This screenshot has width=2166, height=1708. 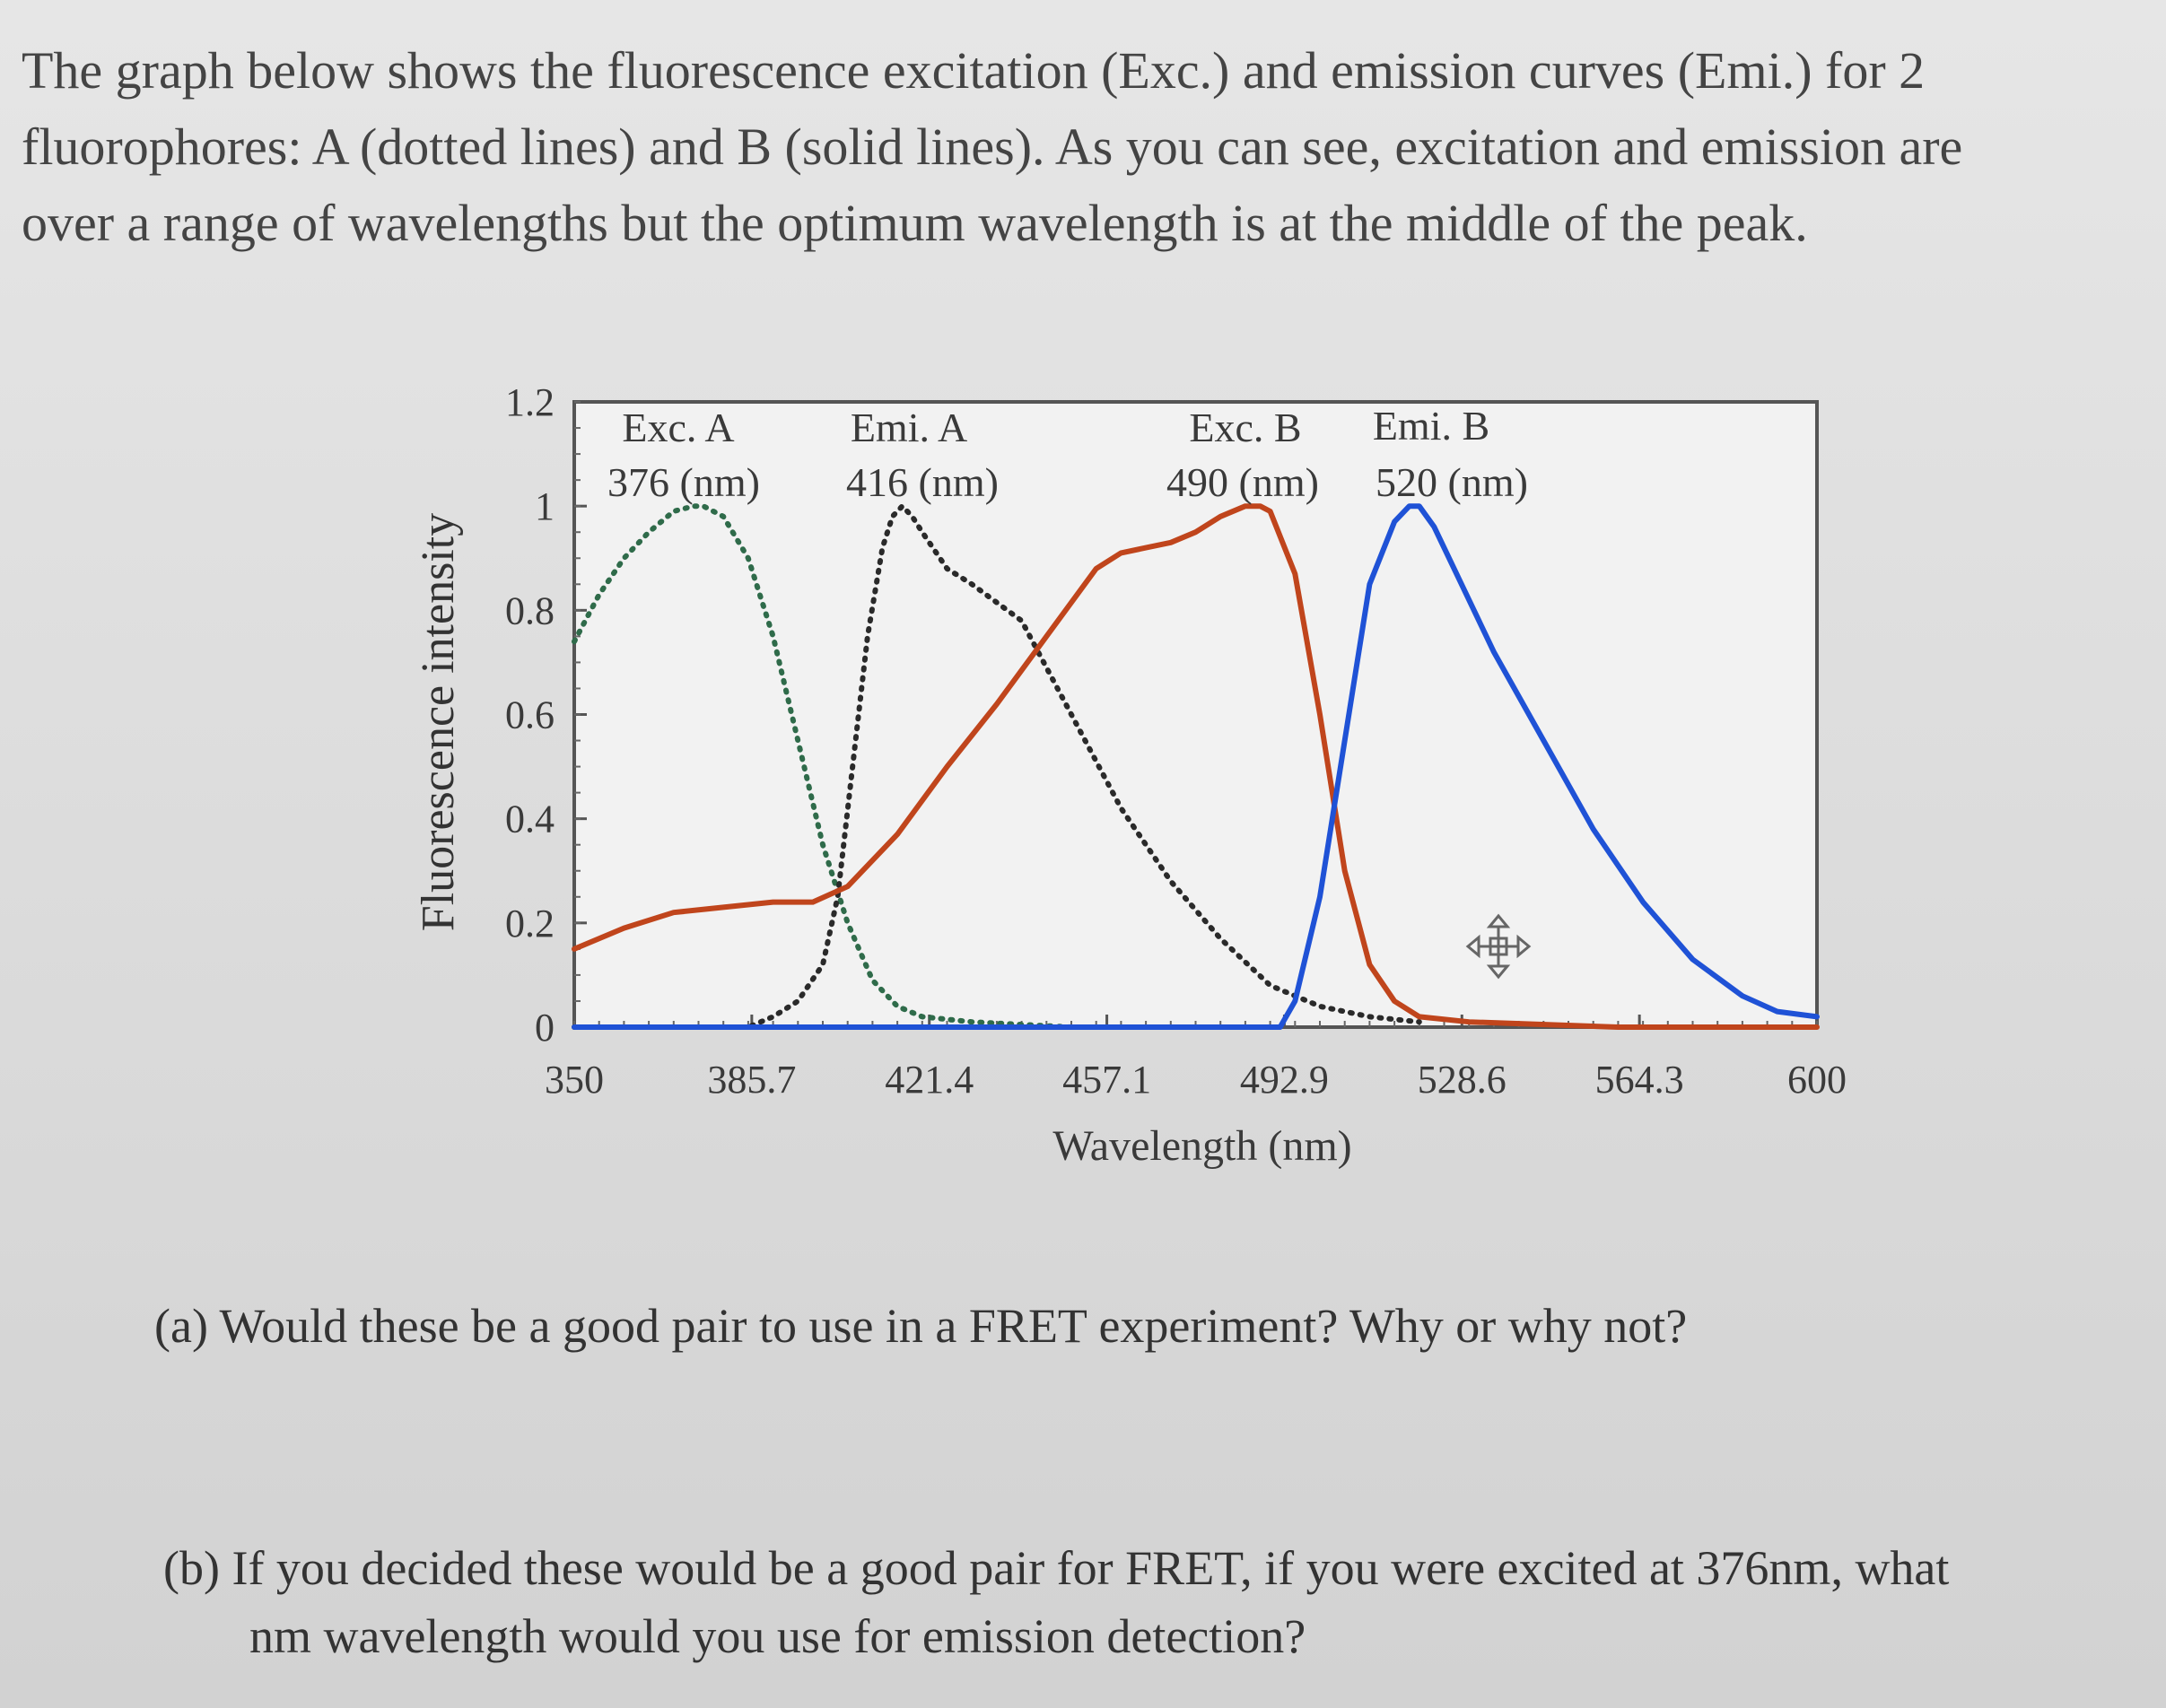 I want to click on annotation-emi-a: Emi. A 416 (nm), so click(x=922, y=455).